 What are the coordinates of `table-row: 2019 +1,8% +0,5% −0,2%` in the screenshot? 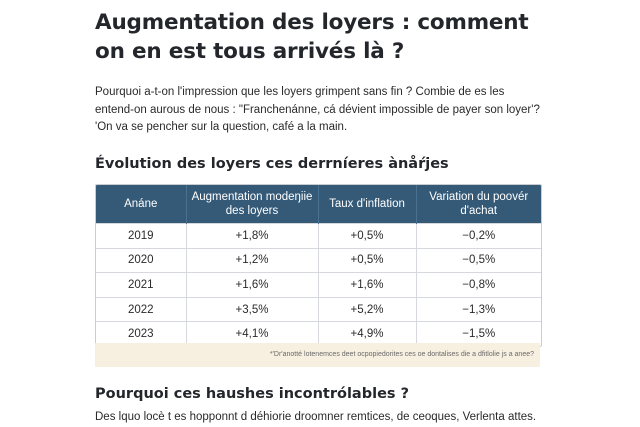 It's located at (318, 236).